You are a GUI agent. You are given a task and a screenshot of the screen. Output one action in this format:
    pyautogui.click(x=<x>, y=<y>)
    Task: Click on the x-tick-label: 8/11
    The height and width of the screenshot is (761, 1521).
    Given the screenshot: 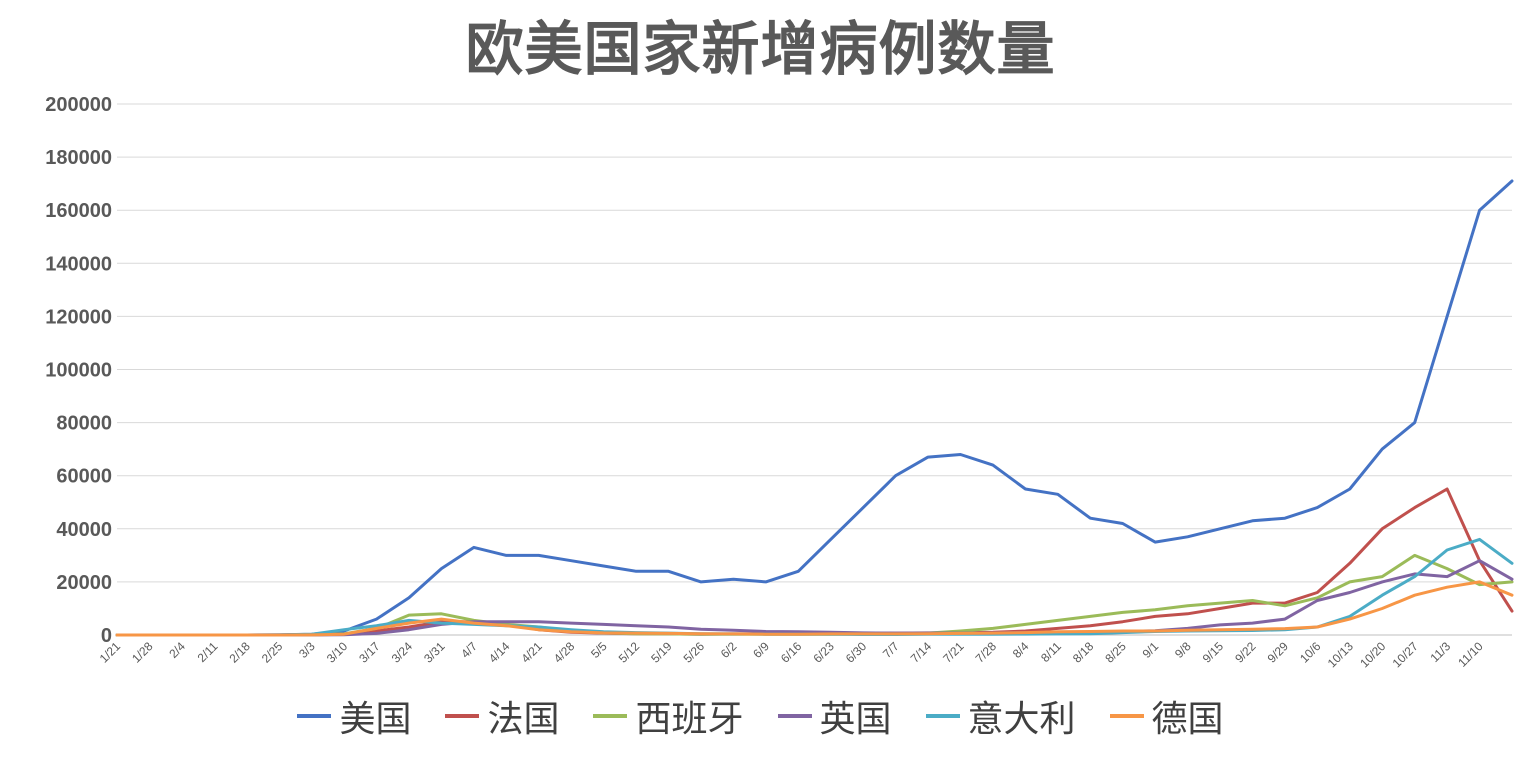 What is the action you would take?
    pyautogui.click(x=1051, y=652)
    